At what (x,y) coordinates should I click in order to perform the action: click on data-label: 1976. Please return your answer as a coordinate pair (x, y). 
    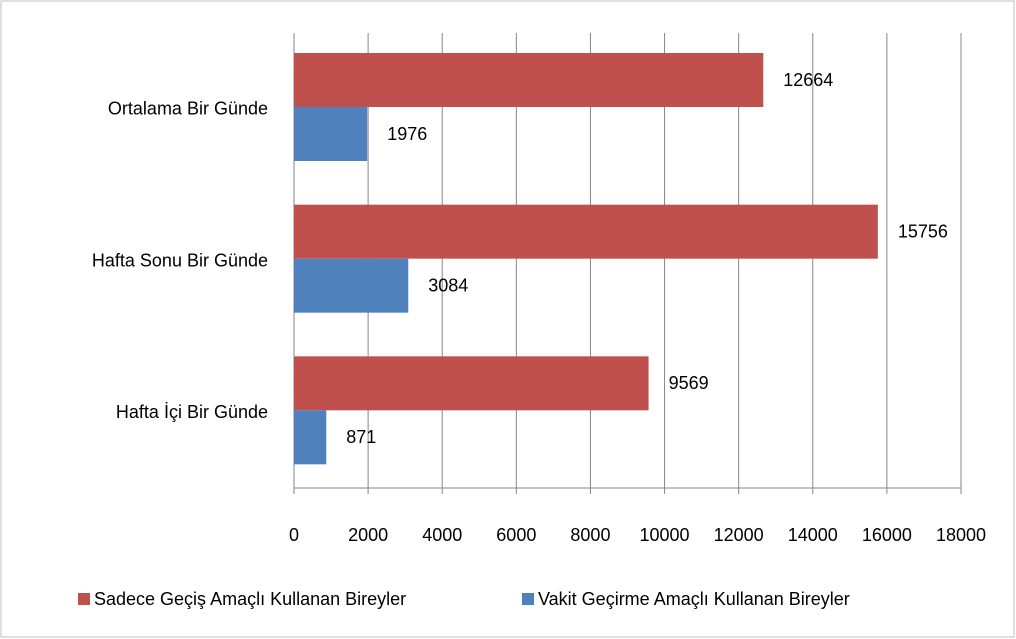
    Looking at the image, I should click on (407, 134).